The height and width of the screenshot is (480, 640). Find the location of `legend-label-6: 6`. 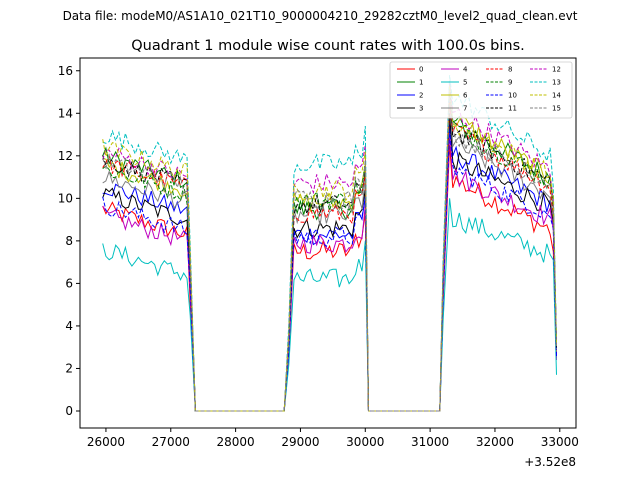

legend-label-6: 6 is located at coordinates (465, 96).